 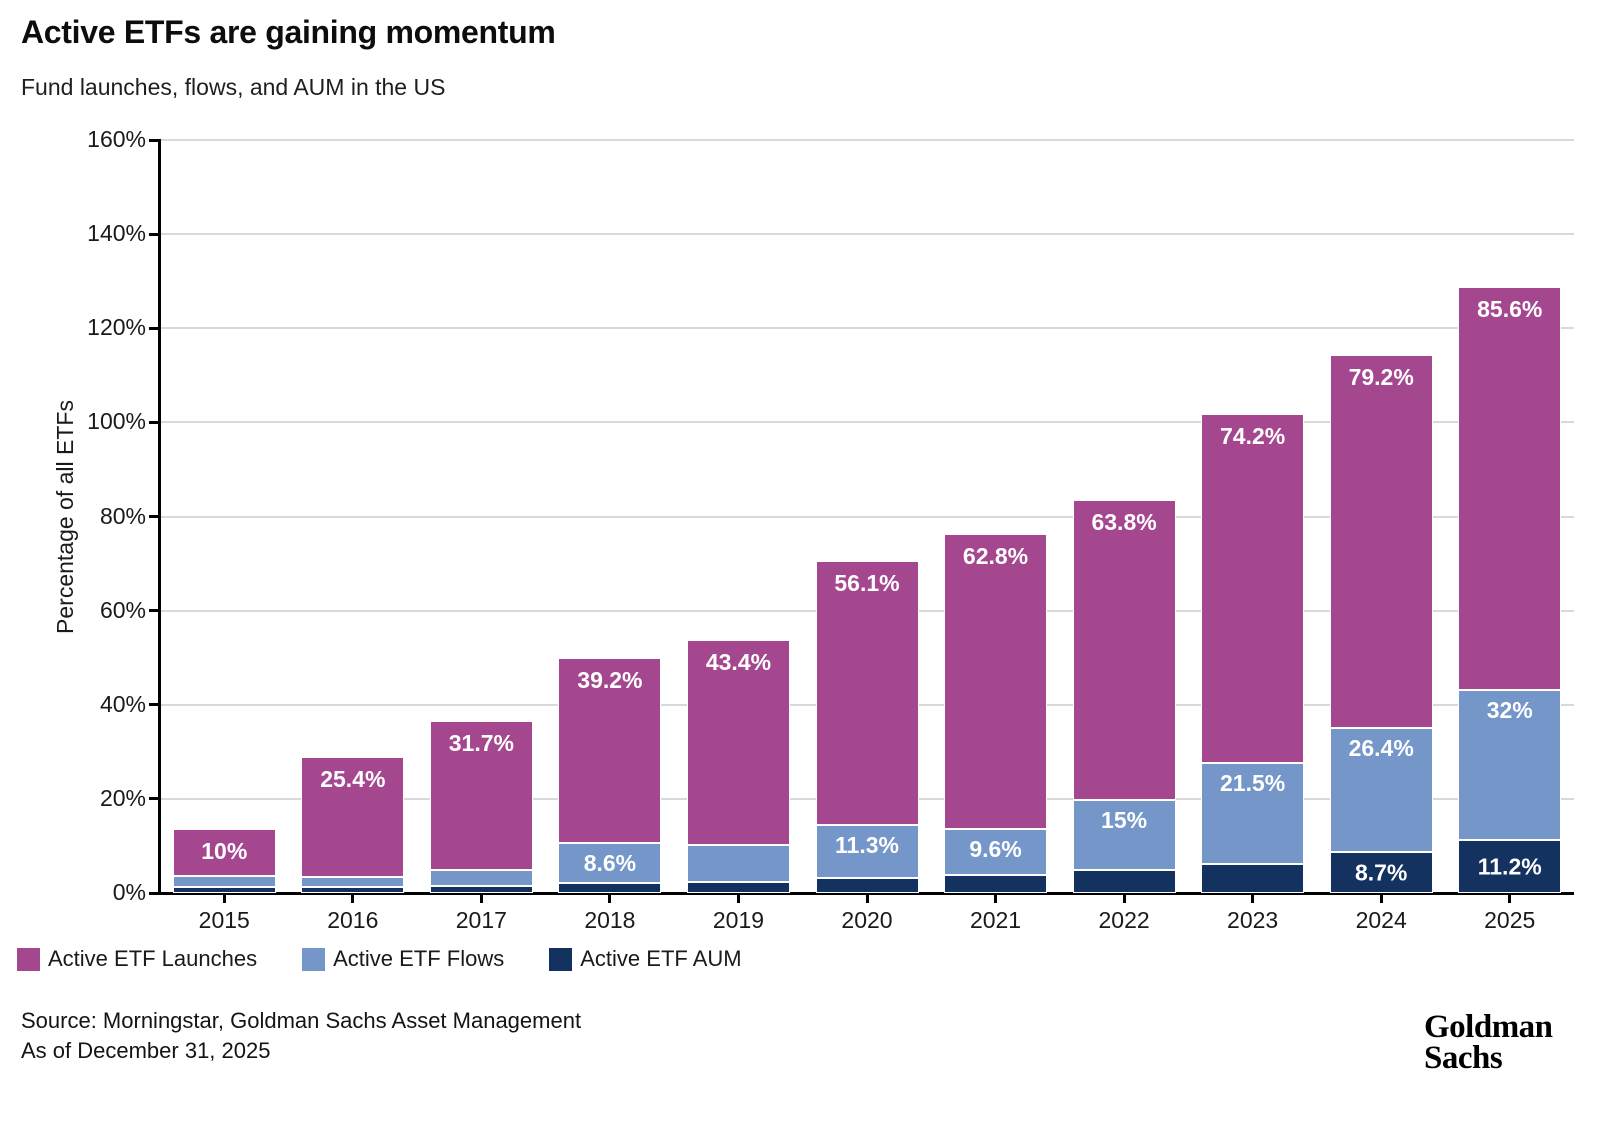 What do you see at coordinates (481, 796) in the screenshot?
I see `bar-segment-launches-2017: 31.7%` at bounding box center [481, 796].